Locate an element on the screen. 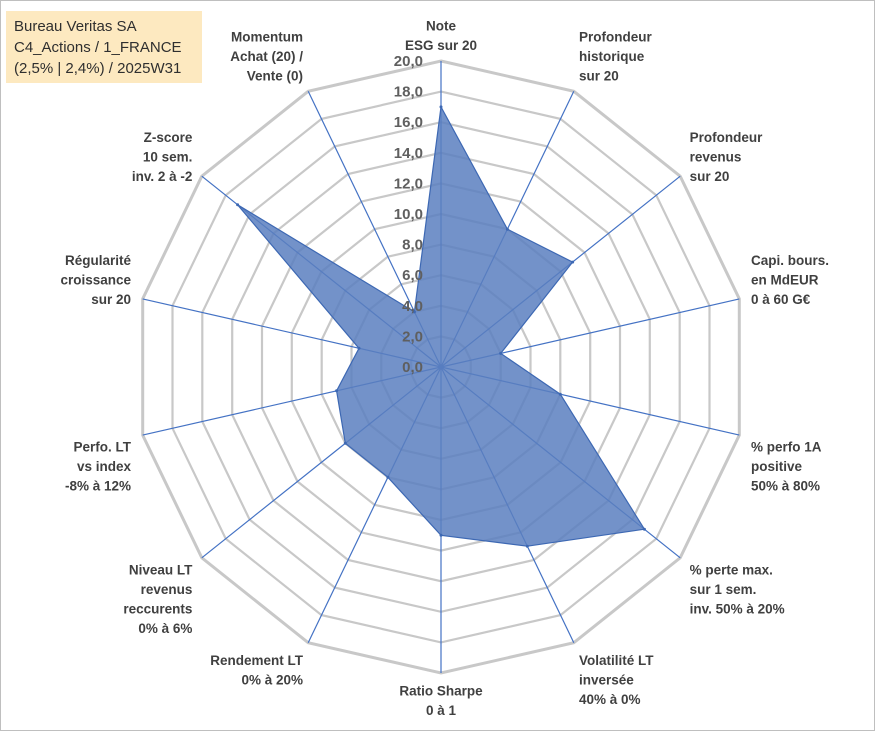 This screenshot has width=875, height=732. axis-label: Perfo. LT vs index -8% à 12% is located at coordinates (98, 467).